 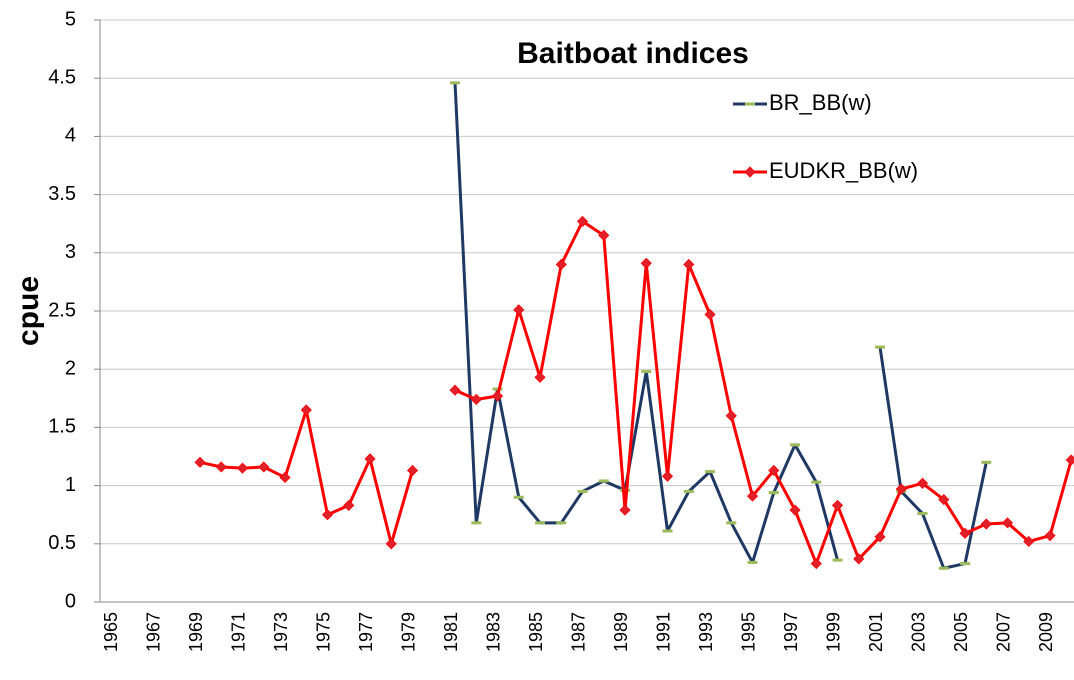 I want to click on x-tick-label: 1991, so click(x=663, y=632).